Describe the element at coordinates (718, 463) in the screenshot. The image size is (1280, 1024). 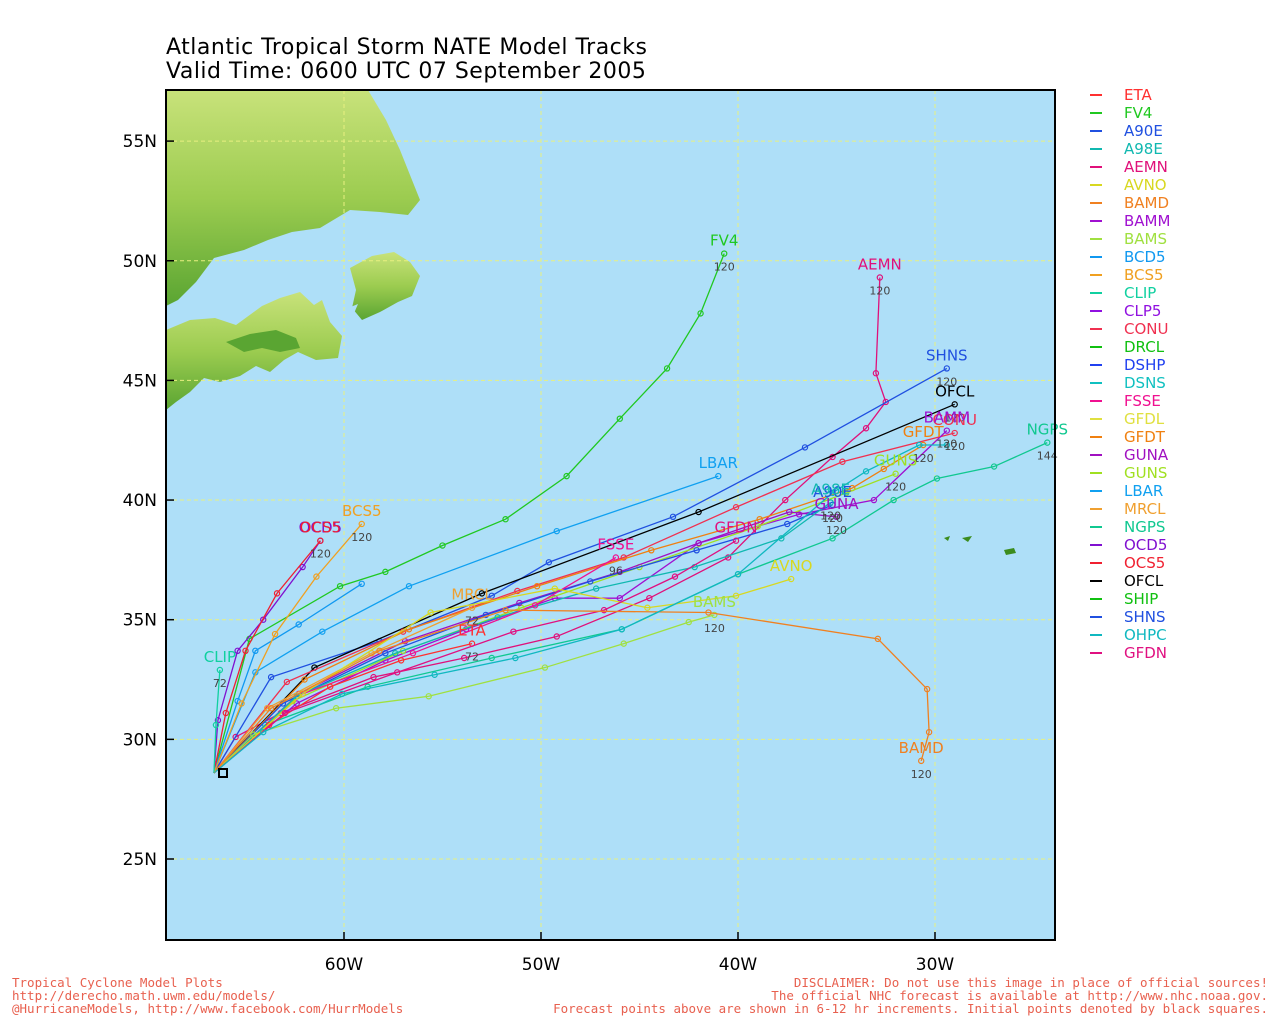
I see `track-label: LBAR` at that location.